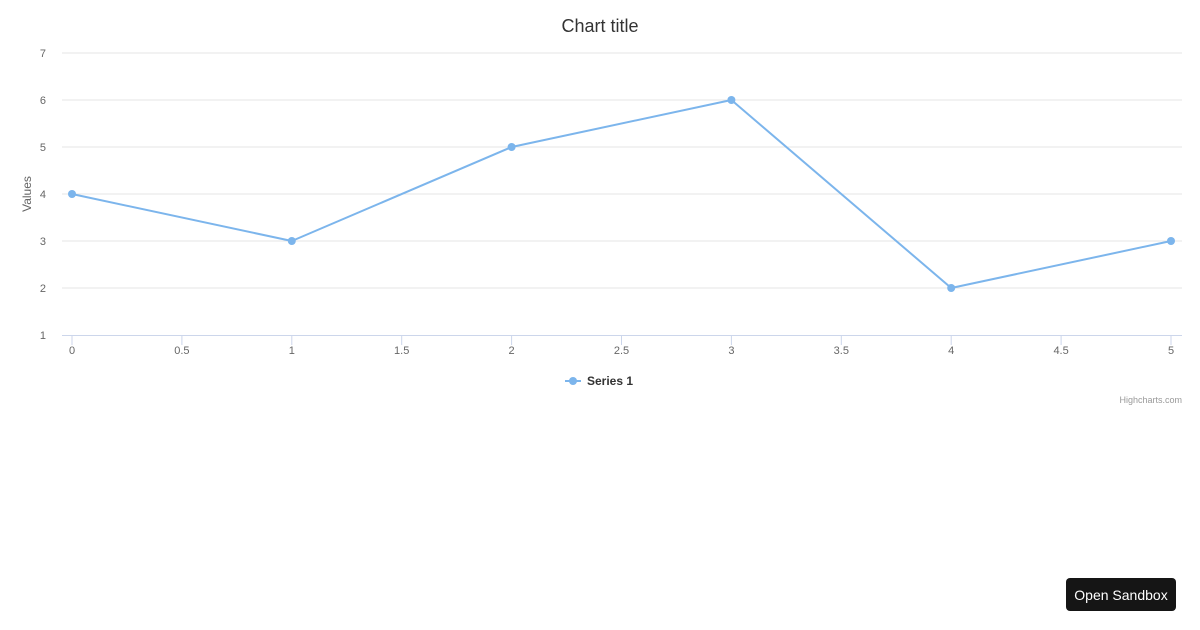 This screenshot has width=1200, height=630. What do you see at coordinates (181, 351) in the screenshot?
I see `x-tick-label: 0.5` at bounding box center [181, 351].